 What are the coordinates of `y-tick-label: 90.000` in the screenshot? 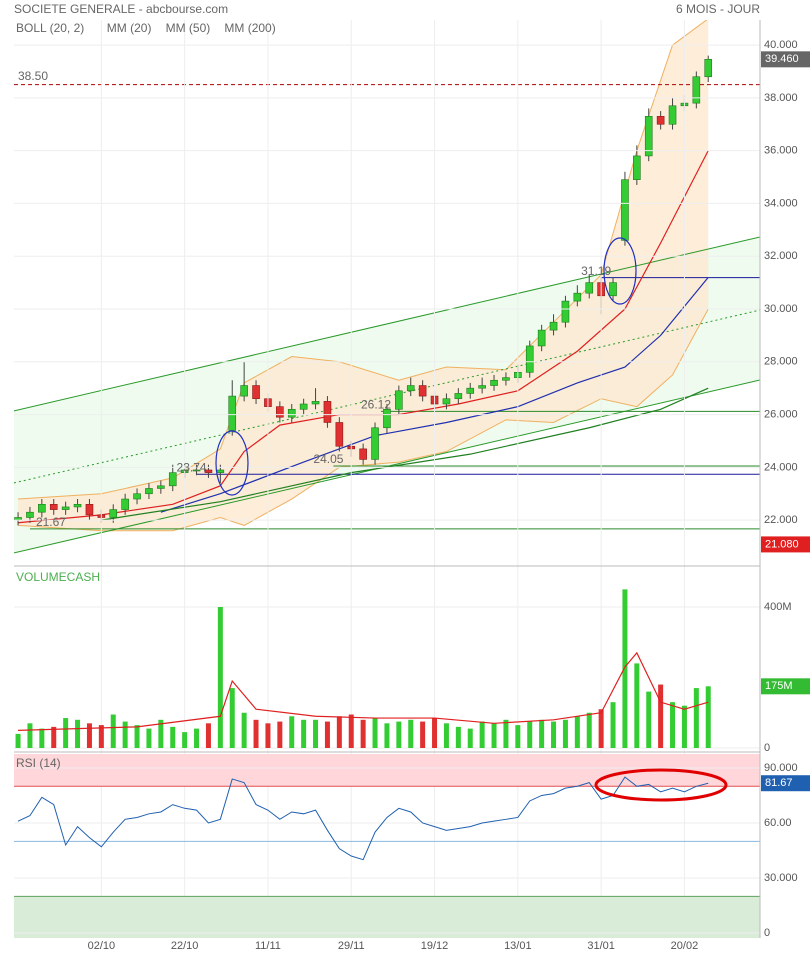 It's located at (781, 768).